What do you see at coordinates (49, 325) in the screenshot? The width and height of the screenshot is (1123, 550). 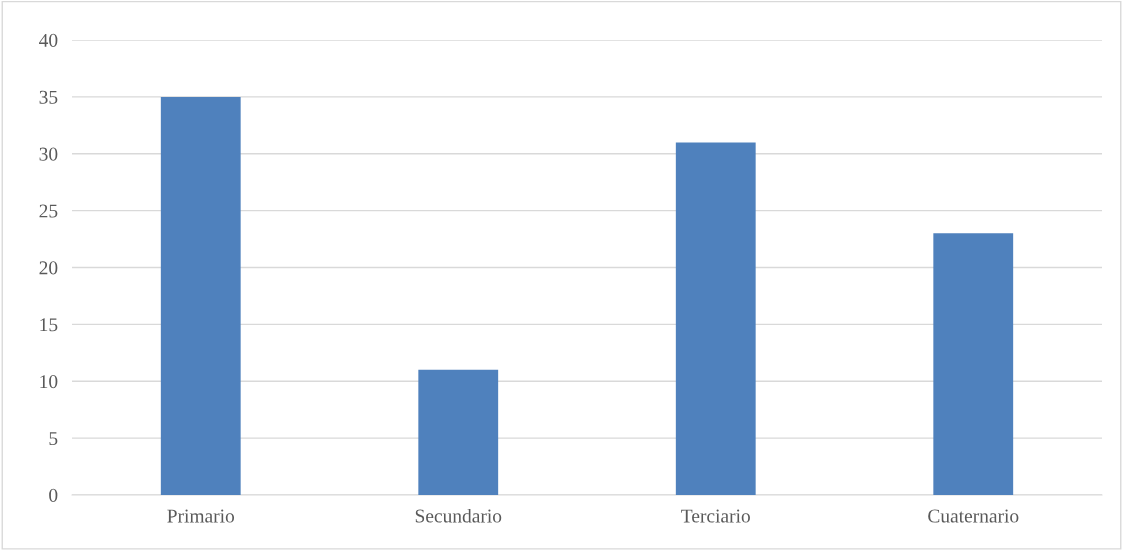 I see `y-tick-label: 15` at bounding box center [49, 325].